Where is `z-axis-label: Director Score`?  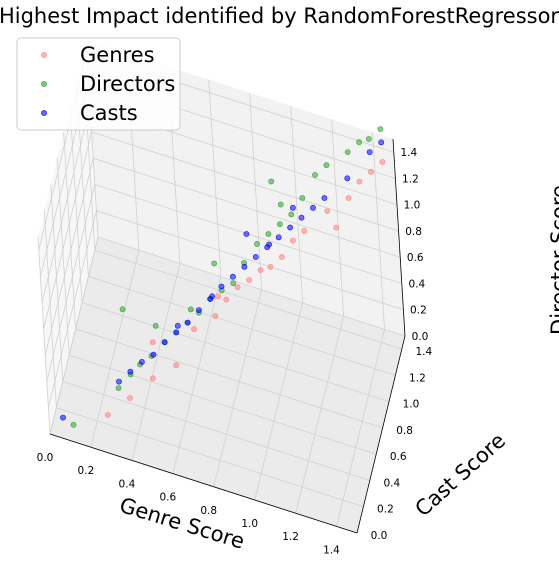 z-axis-label: Director Score is located at coordinates (553, 260).